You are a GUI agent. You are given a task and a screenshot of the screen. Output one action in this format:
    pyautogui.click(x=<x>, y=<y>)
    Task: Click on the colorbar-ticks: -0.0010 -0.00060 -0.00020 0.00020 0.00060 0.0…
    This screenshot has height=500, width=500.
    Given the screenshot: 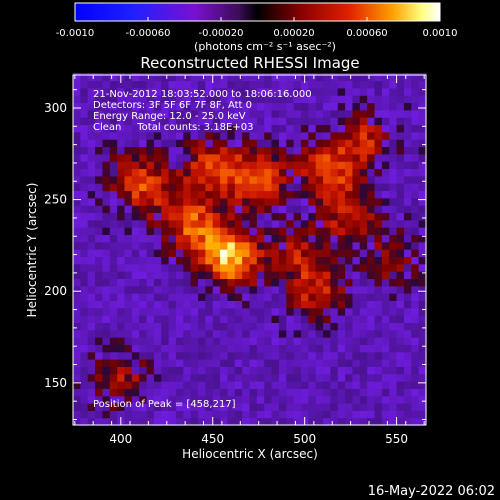 What is the action you would take?
    pyautogui.click(x=257, y=28)
    